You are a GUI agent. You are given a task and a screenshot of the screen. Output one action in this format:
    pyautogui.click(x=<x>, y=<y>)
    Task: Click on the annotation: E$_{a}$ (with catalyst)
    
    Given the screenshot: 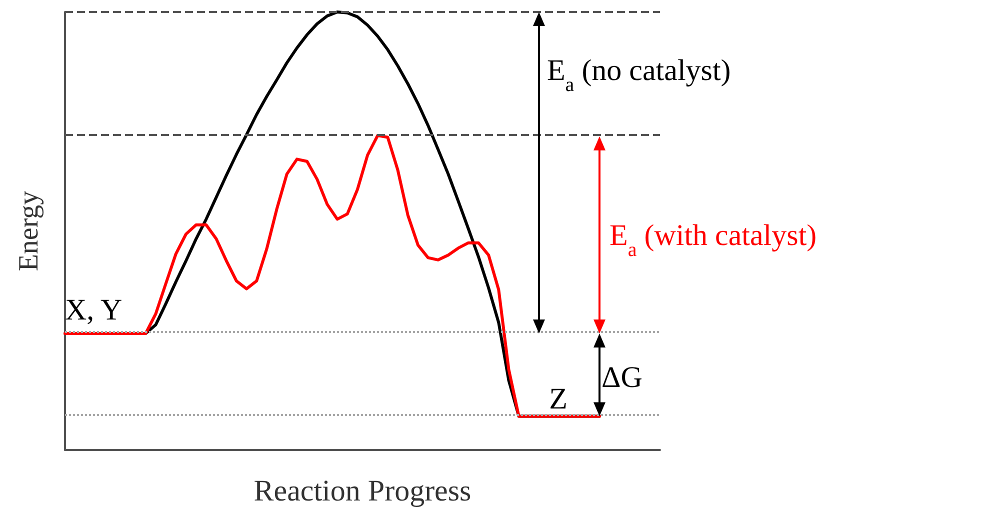 What is the action you would take?
    pyautogui.click(x=713, y=239)
    